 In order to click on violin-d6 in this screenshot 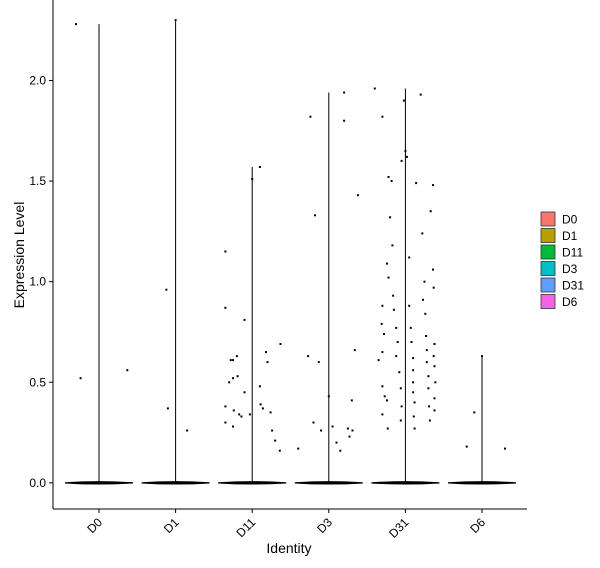, I will do `click(482, 483)`.